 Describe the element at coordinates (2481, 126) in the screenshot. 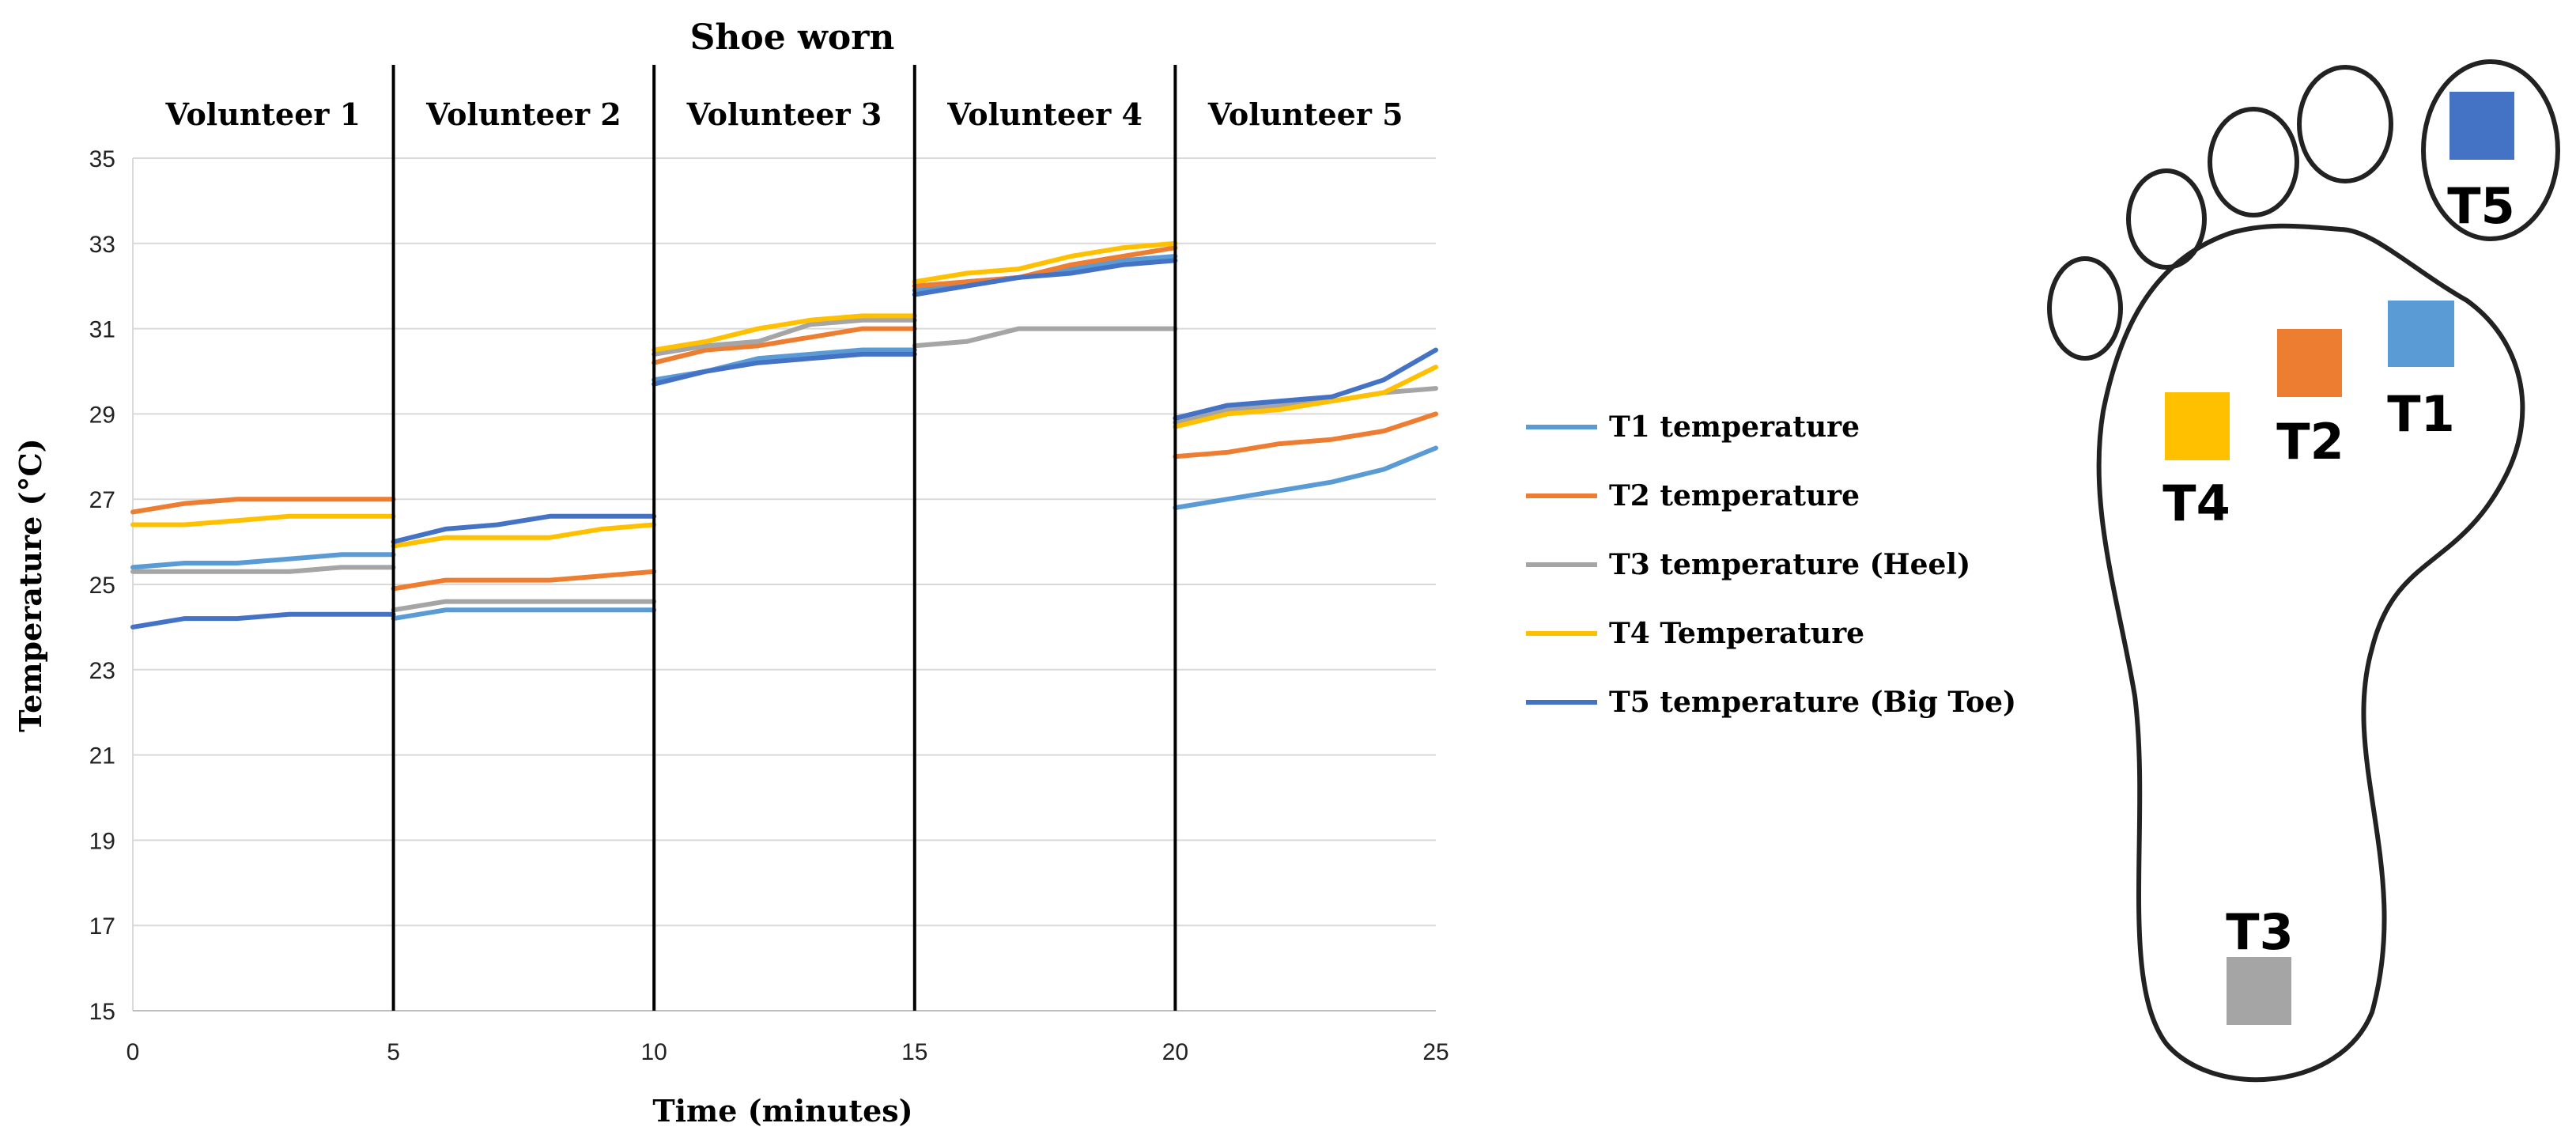

I see `sensor-t5-marker` at that location.